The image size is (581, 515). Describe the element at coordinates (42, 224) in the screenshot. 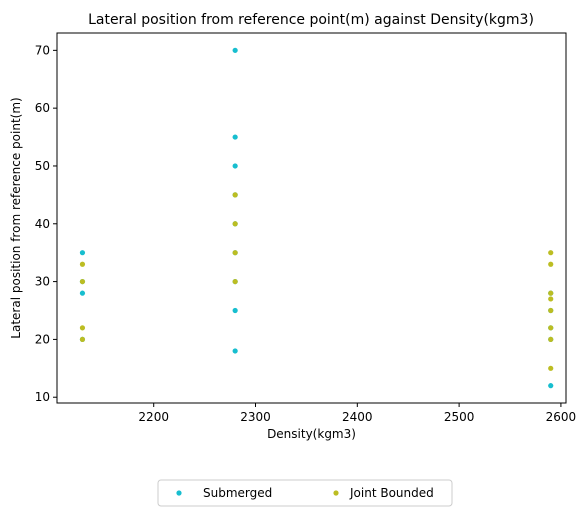

I see `y-tick-label: 40` at that location.